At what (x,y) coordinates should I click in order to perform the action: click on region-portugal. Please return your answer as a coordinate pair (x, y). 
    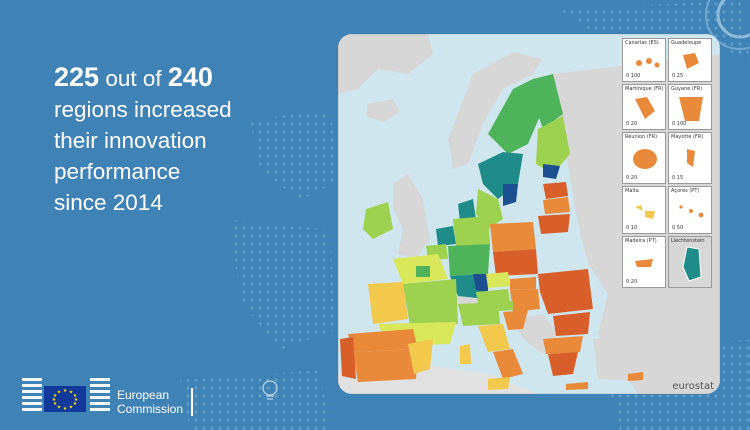
    Looking at the image, I should click on (348, 358).